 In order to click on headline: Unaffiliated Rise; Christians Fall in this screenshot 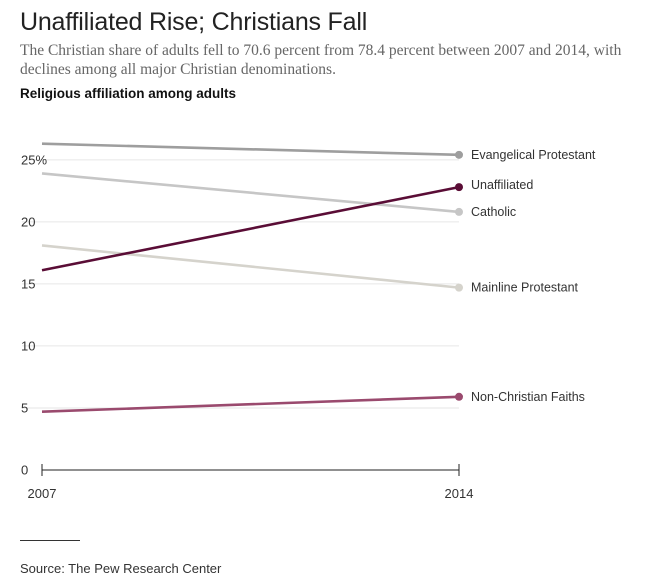, I will do `click(194, 22)`.